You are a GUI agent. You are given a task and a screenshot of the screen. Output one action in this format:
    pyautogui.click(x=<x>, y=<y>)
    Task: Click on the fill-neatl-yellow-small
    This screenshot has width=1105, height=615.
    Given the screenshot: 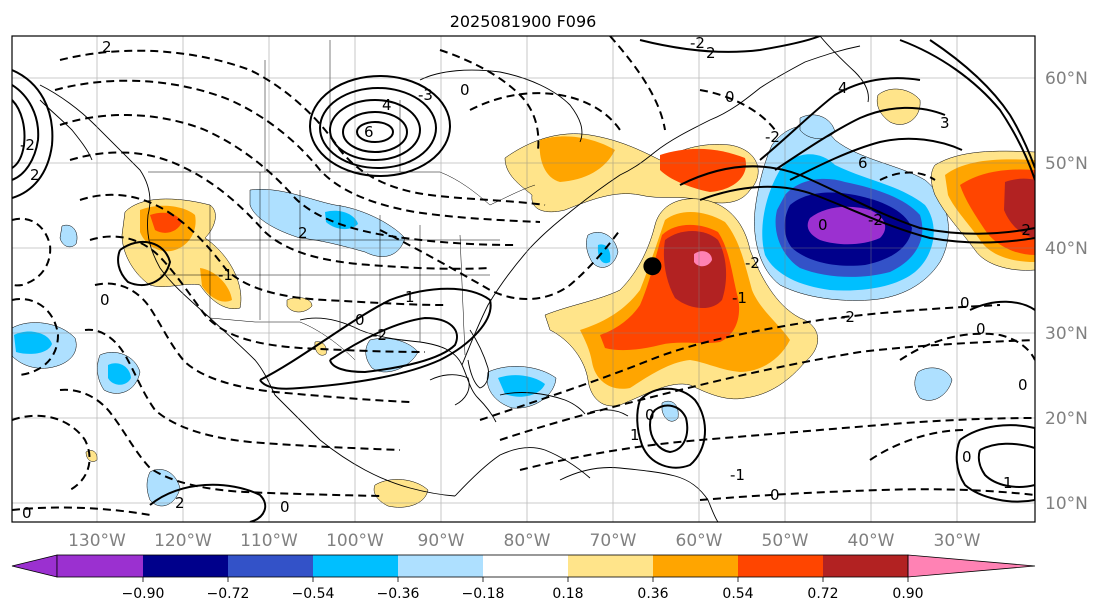 What is the action you would take?
    pyautogui.click(x=898, y=106)
    